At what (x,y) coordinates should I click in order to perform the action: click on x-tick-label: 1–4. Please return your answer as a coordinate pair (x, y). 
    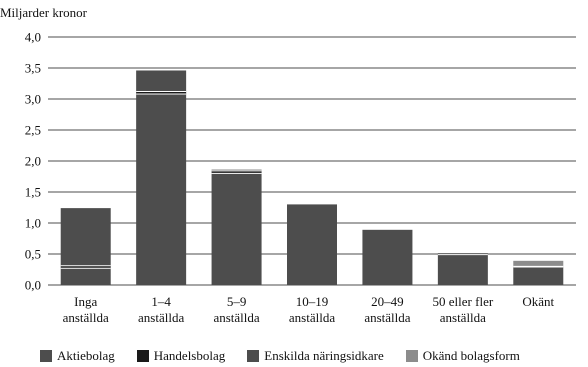
    Looking at the image, I should click on (161, 301).